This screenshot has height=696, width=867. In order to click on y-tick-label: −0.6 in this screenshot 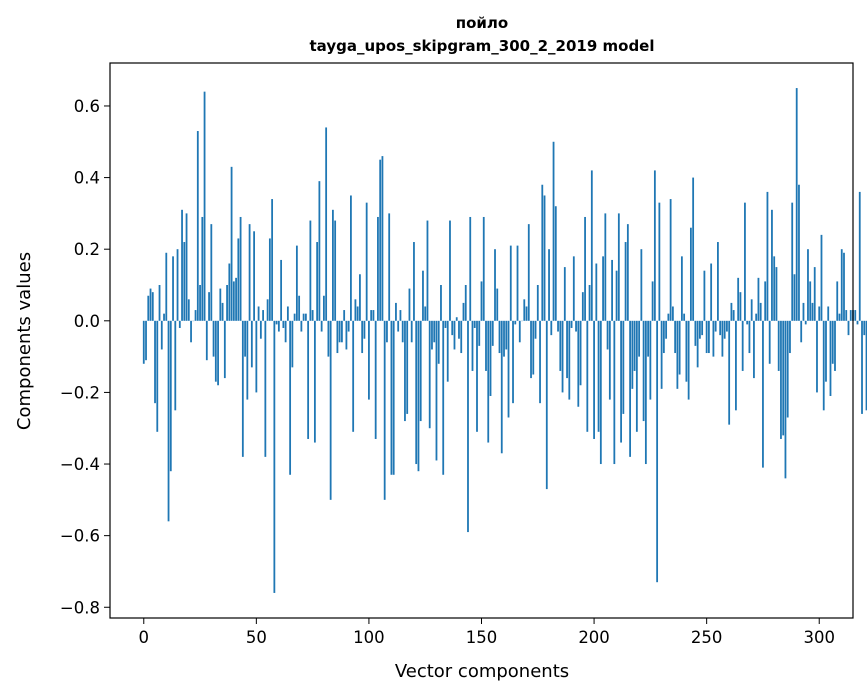, I will do `click(80, 536)`.